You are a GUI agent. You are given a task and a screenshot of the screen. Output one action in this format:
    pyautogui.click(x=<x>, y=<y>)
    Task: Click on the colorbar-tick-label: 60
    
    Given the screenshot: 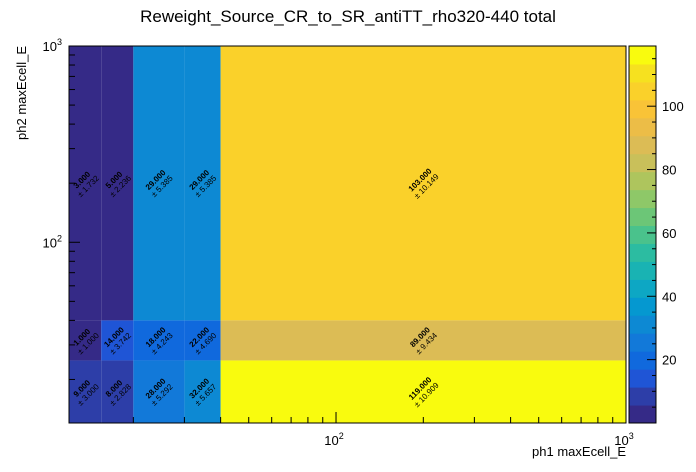 What is the action you would take?
    pyautogui.click(x=669, y=233)
    